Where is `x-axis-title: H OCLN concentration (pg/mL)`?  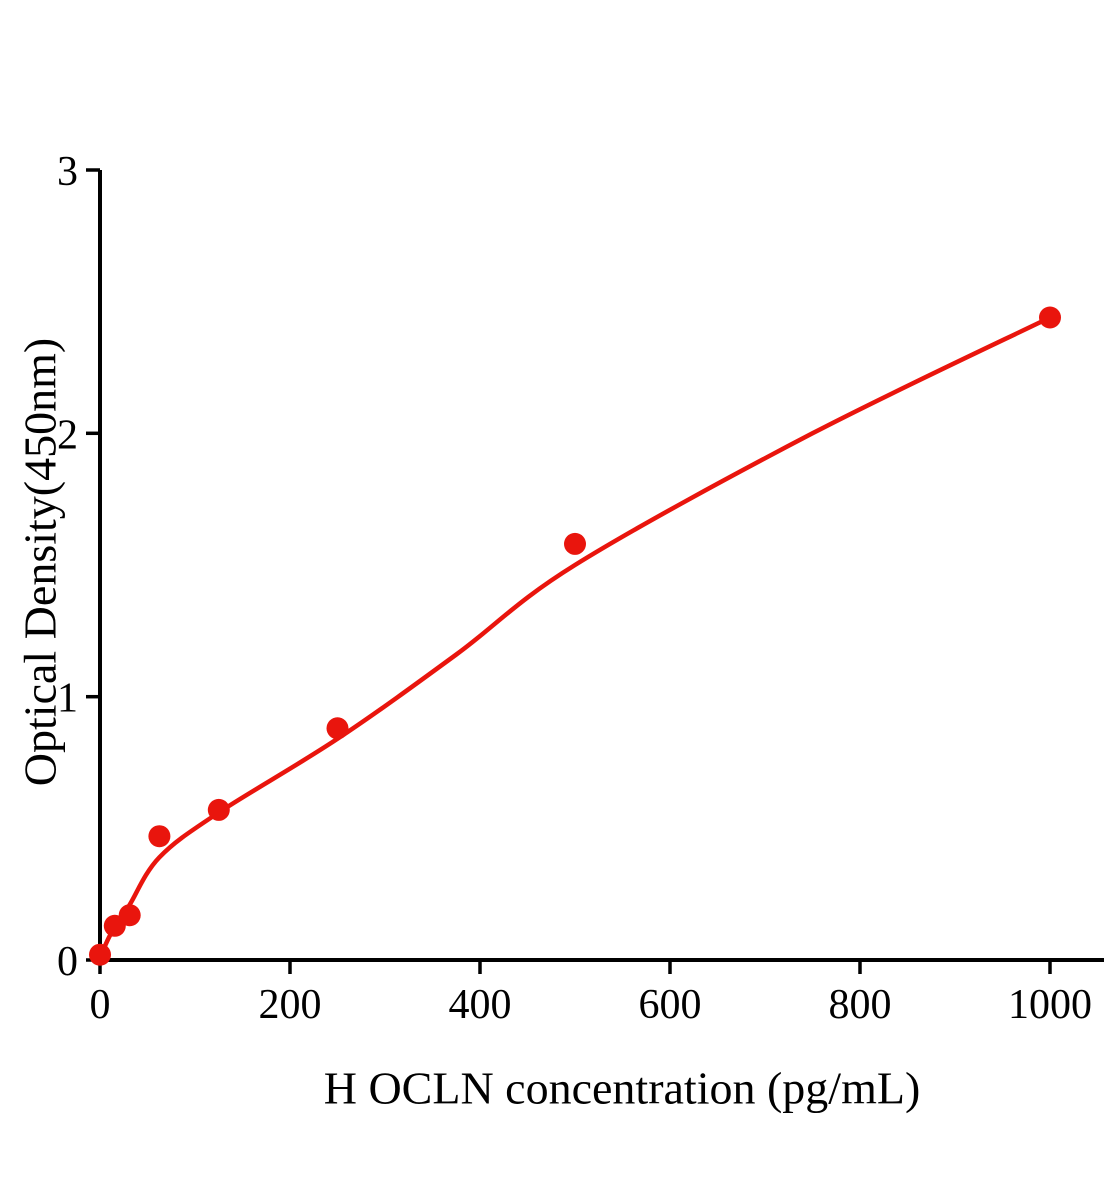 x-axis-title: H OCLN concentration (pg/mL) is located at coordinates (622, 1088).